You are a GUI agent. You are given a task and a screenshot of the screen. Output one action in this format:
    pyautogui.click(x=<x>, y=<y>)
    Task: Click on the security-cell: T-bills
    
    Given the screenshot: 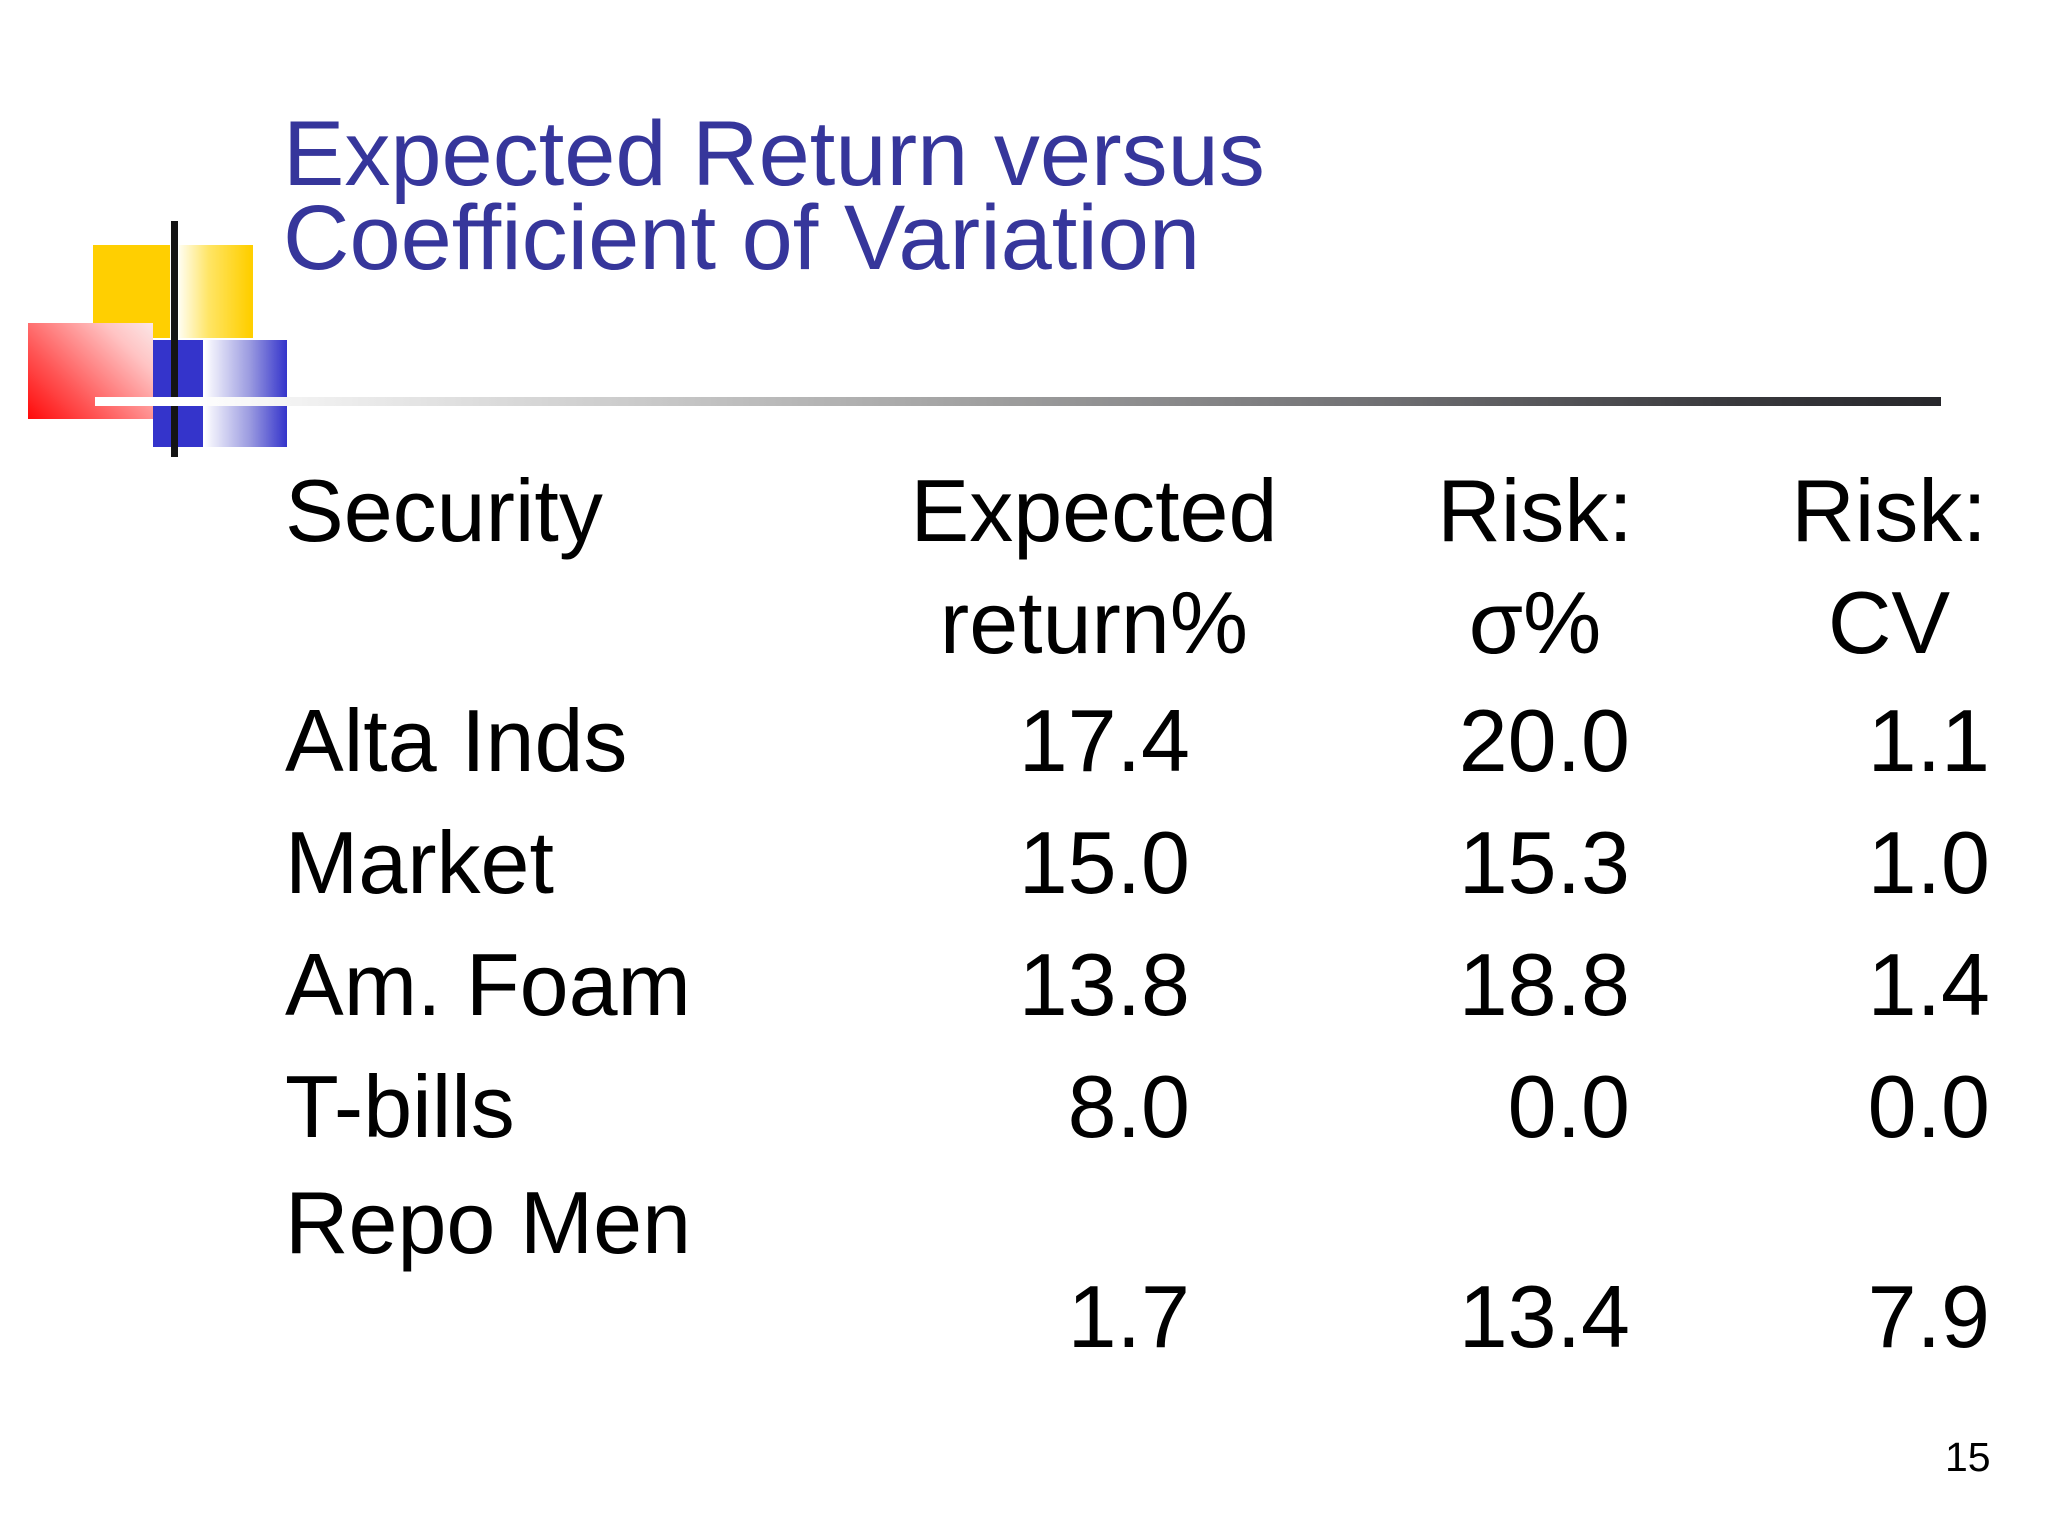 What is the action you would take?
    pyautogui.click(x=400, y=1106)
    